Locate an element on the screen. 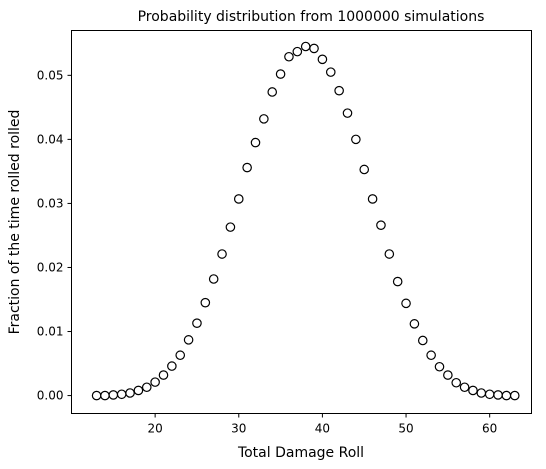 Image resolution: width=546 pixels, height=469 pixels. x-tick-label: 60 is located at coordinates (489, 429).